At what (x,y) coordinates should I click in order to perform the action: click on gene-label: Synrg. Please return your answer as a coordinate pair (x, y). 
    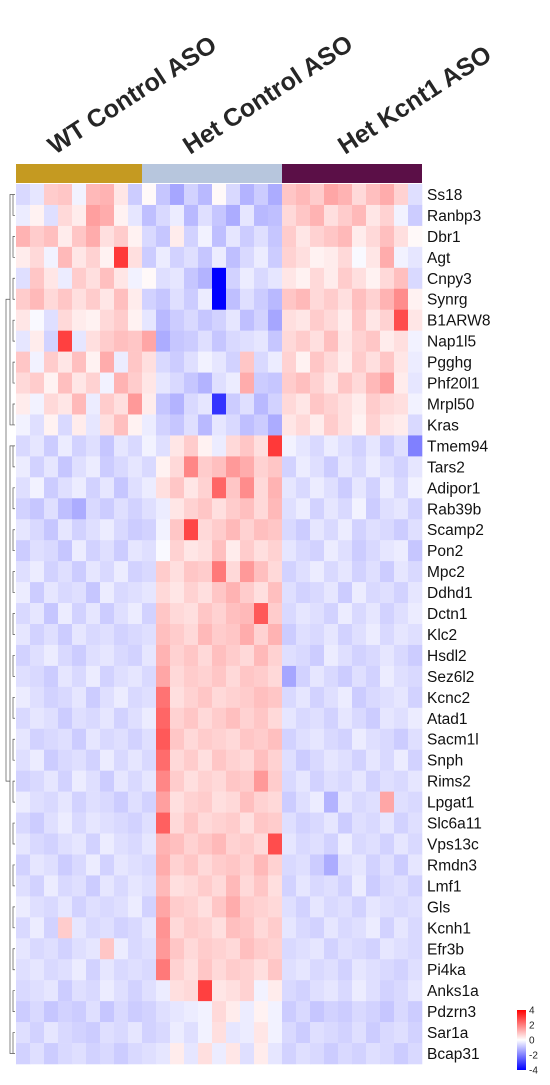
    Looking at the image, I should click on (447, 300).